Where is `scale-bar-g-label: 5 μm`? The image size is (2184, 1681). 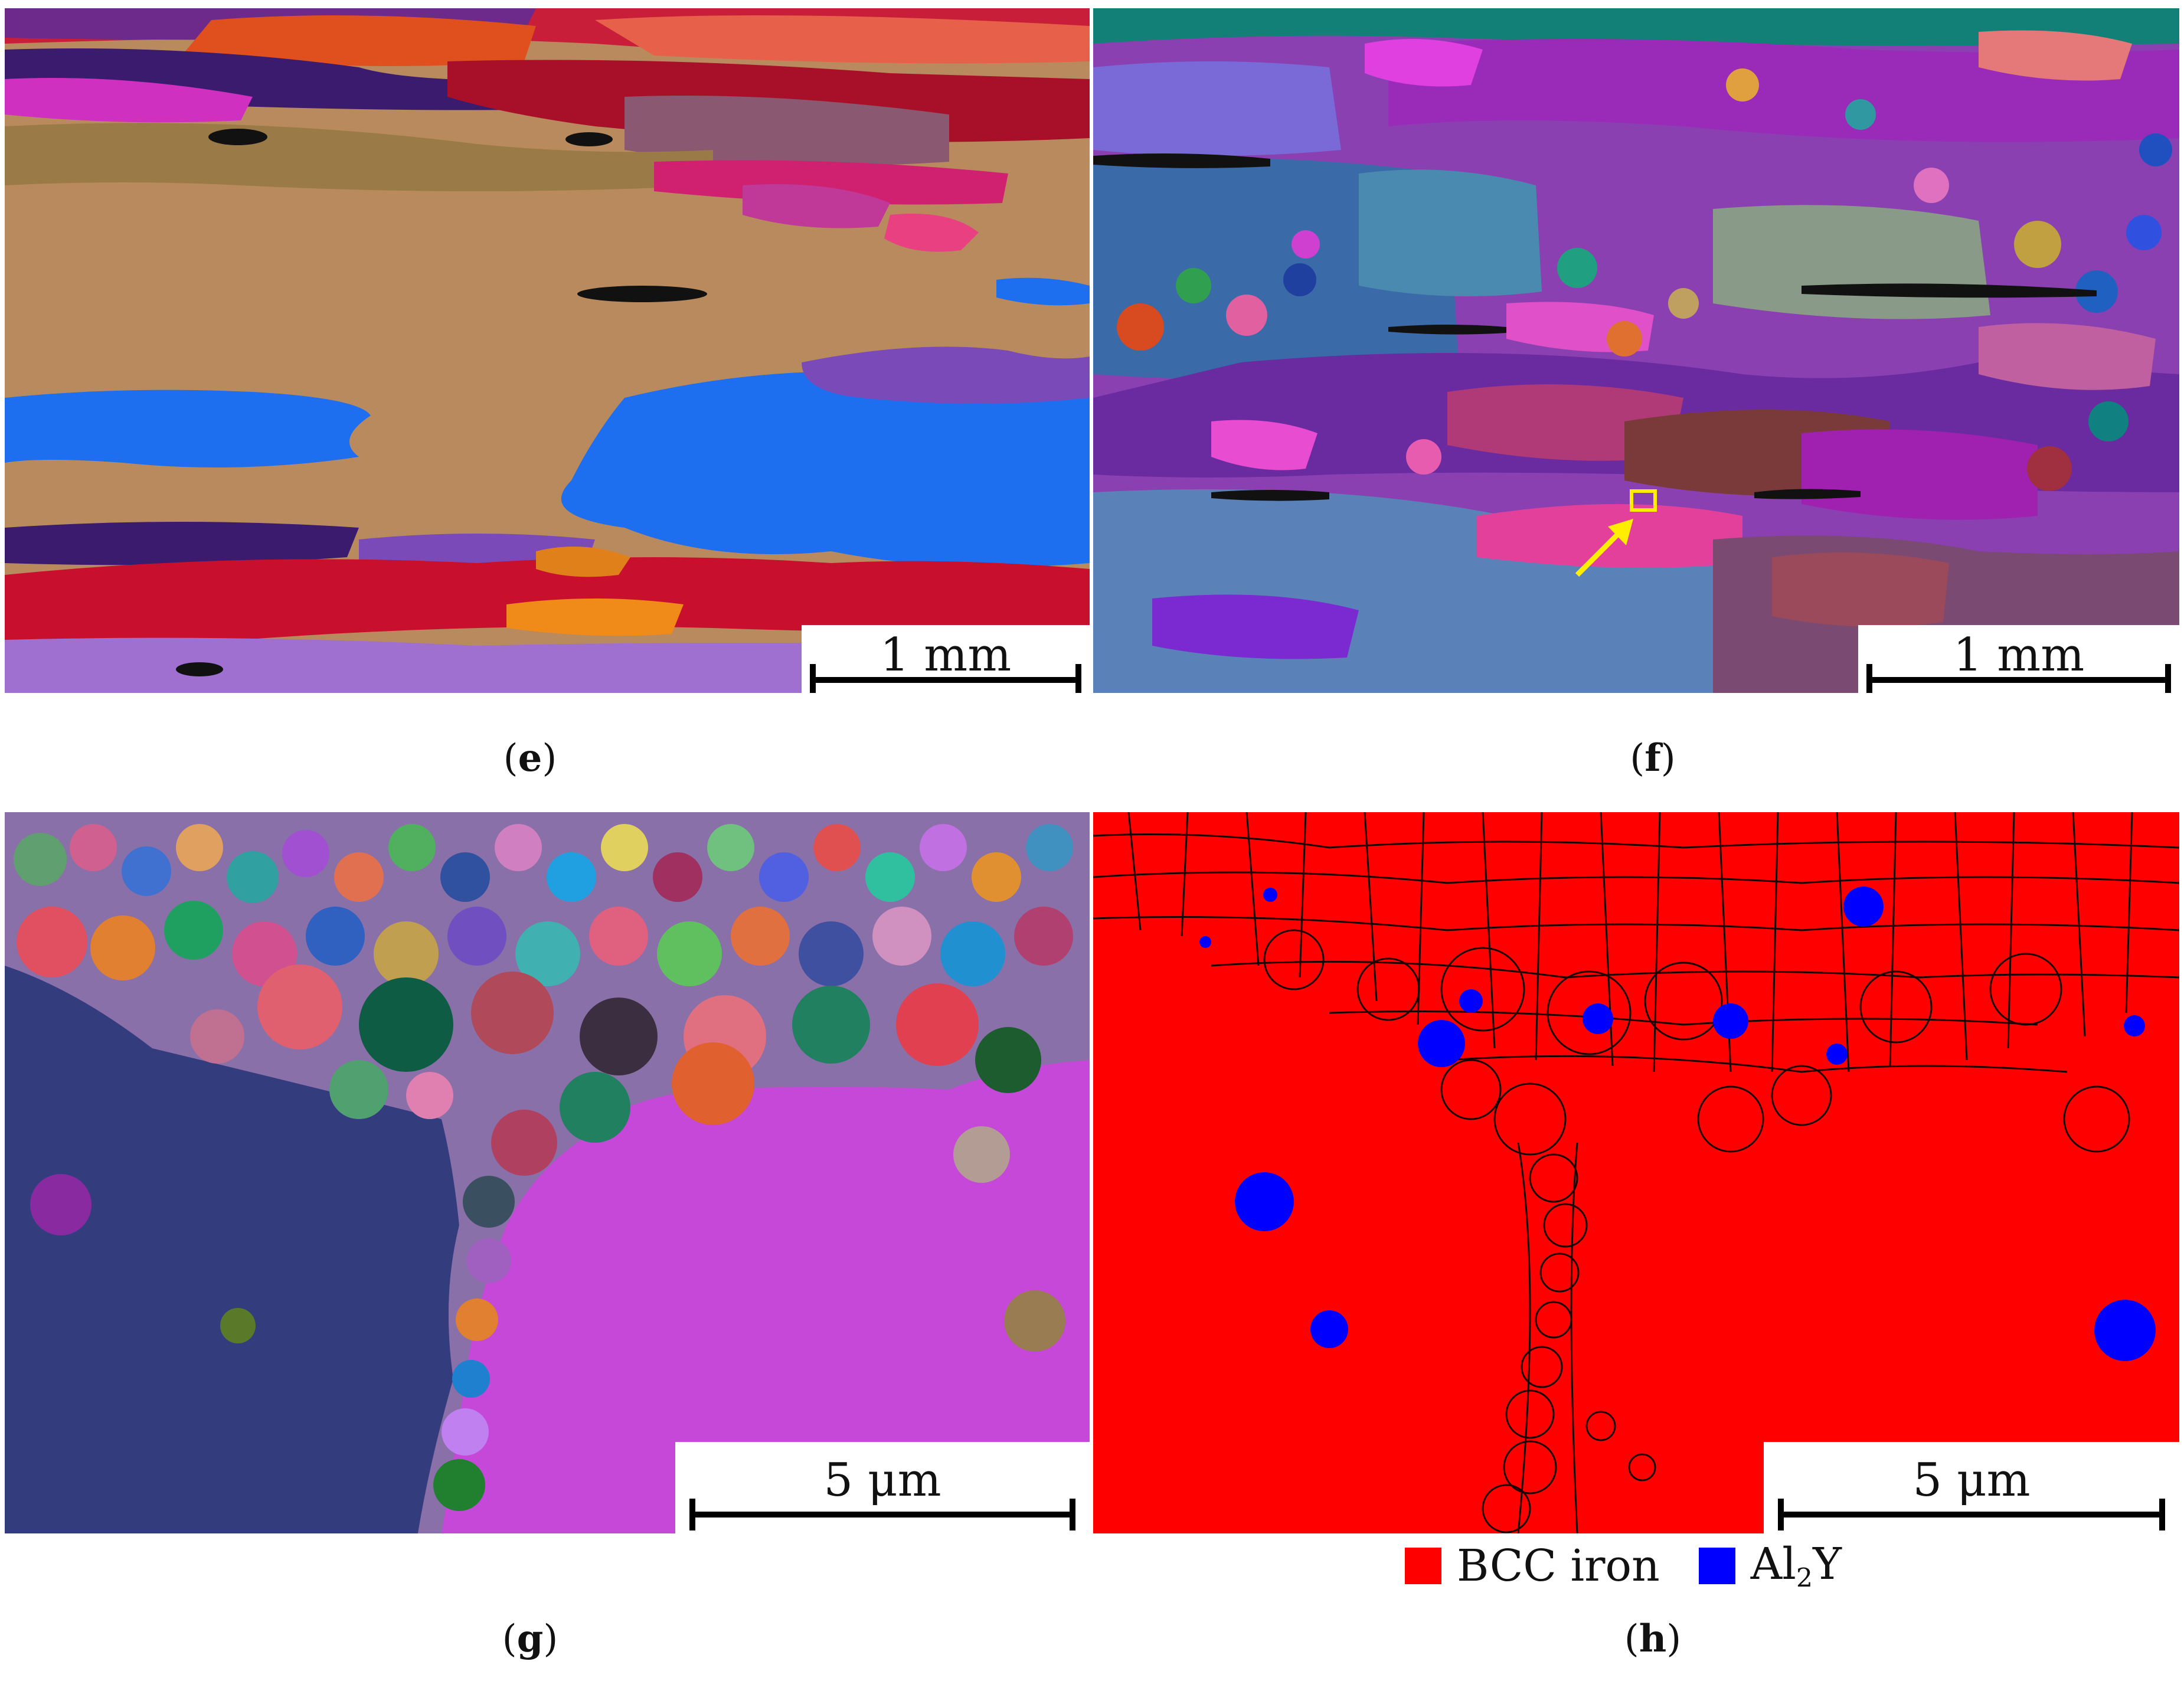
scale-bar-g-label: 5 μm is located at coordinates (882, 1480).